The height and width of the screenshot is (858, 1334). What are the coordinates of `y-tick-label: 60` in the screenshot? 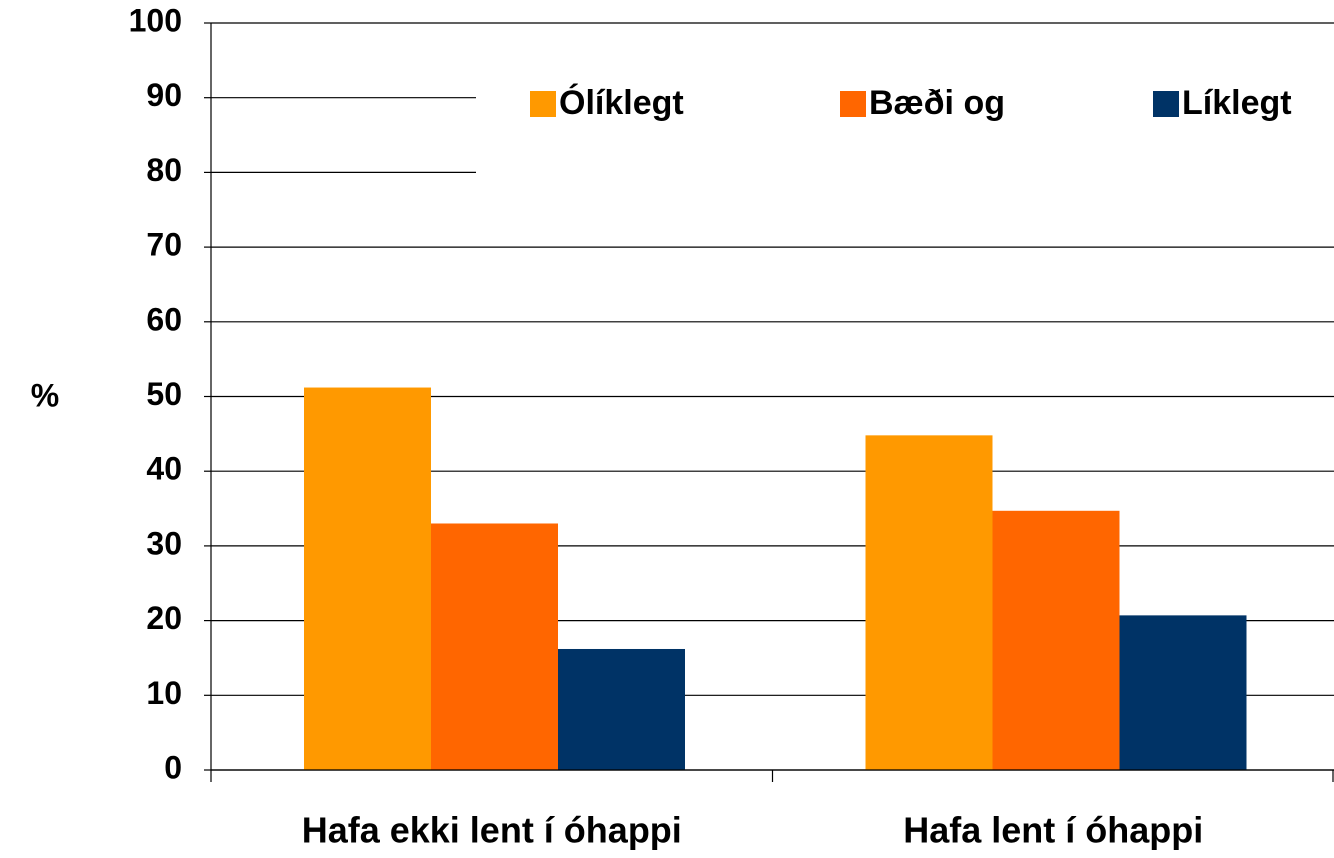 It's located at (164, 319).